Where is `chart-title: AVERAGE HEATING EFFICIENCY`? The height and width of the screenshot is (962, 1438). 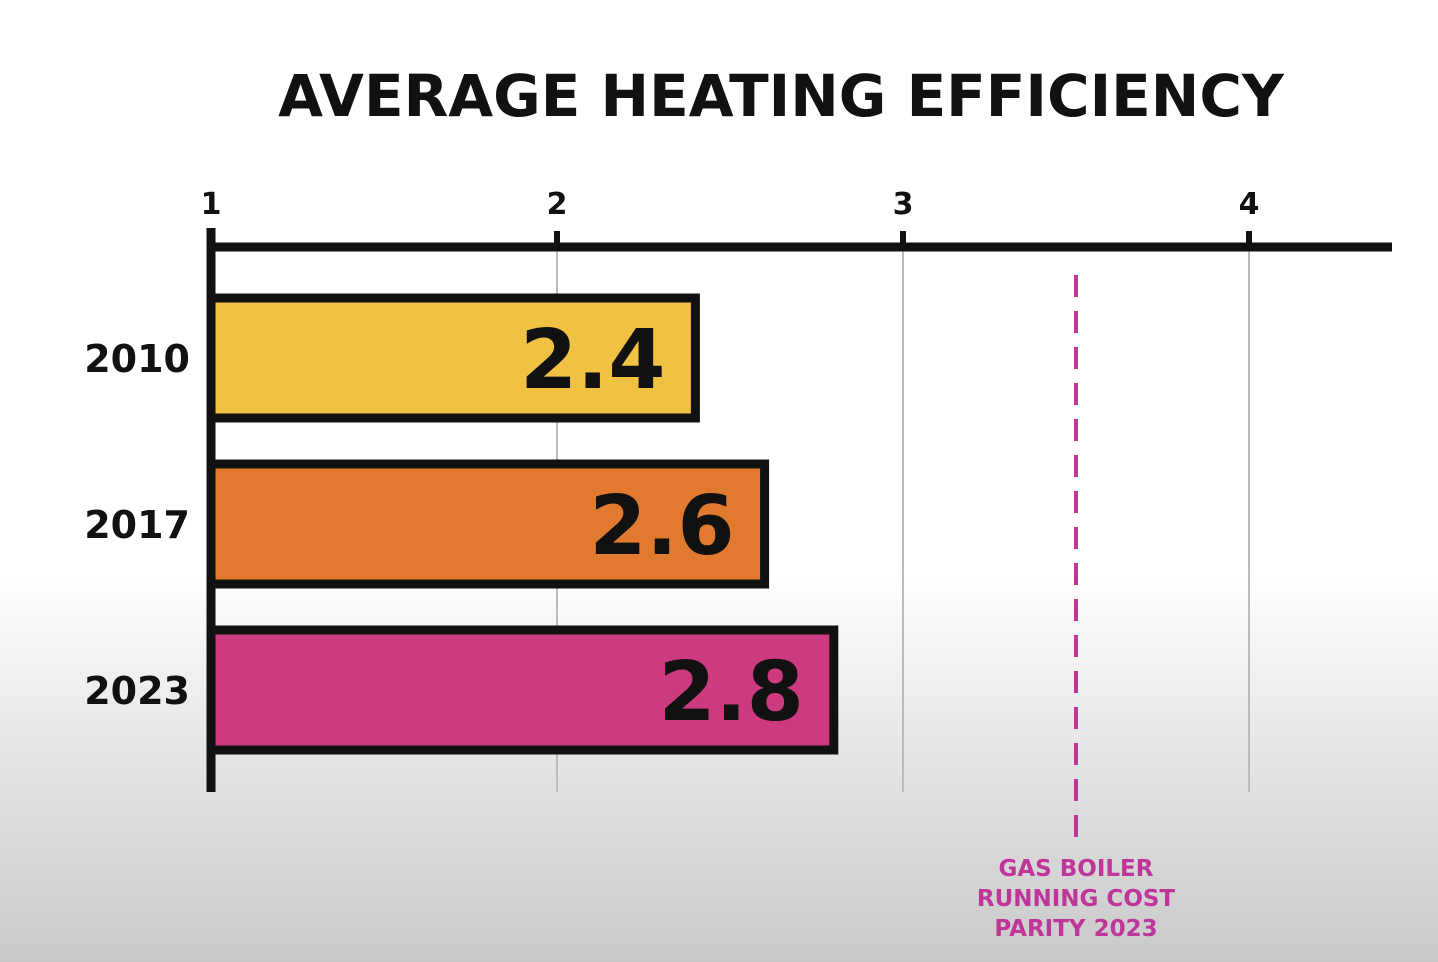
chart-title: AVERAGE HEATING EFFICIENCY is located at coordinates (781, 96).